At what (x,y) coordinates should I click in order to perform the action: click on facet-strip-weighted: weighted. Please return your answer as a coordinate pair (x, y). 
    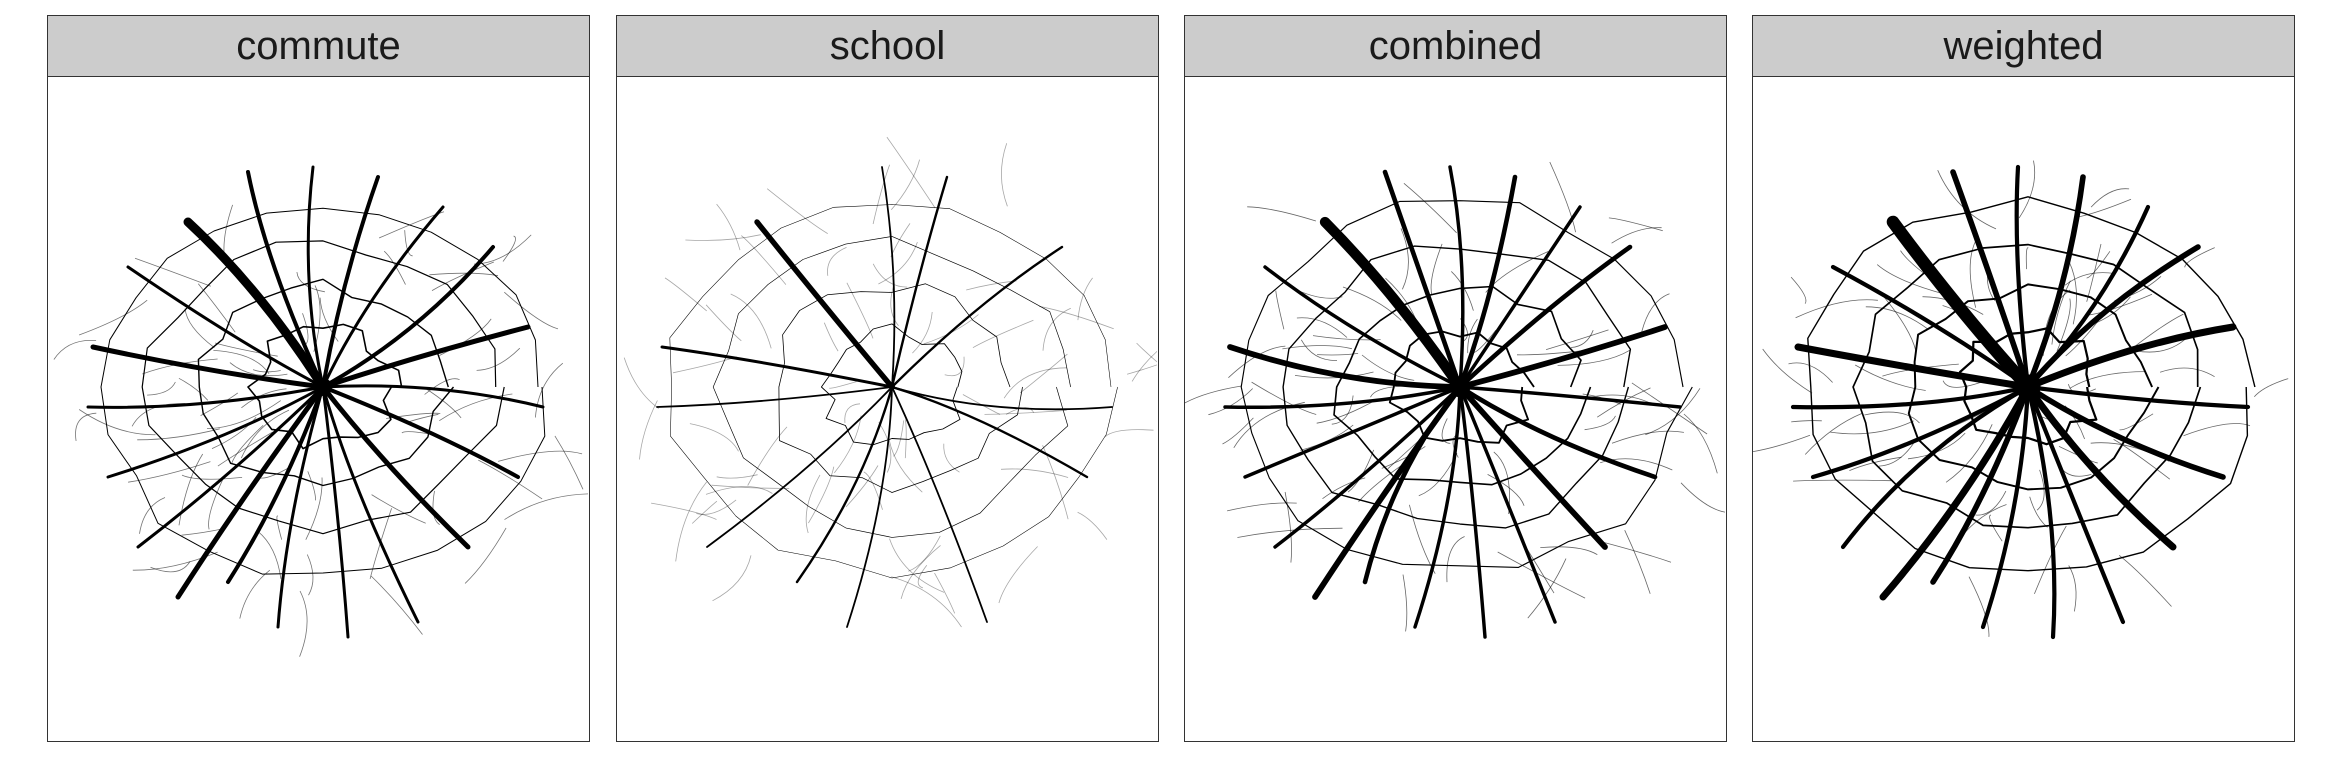
    Looking at the image, I should click on (2023, 46).